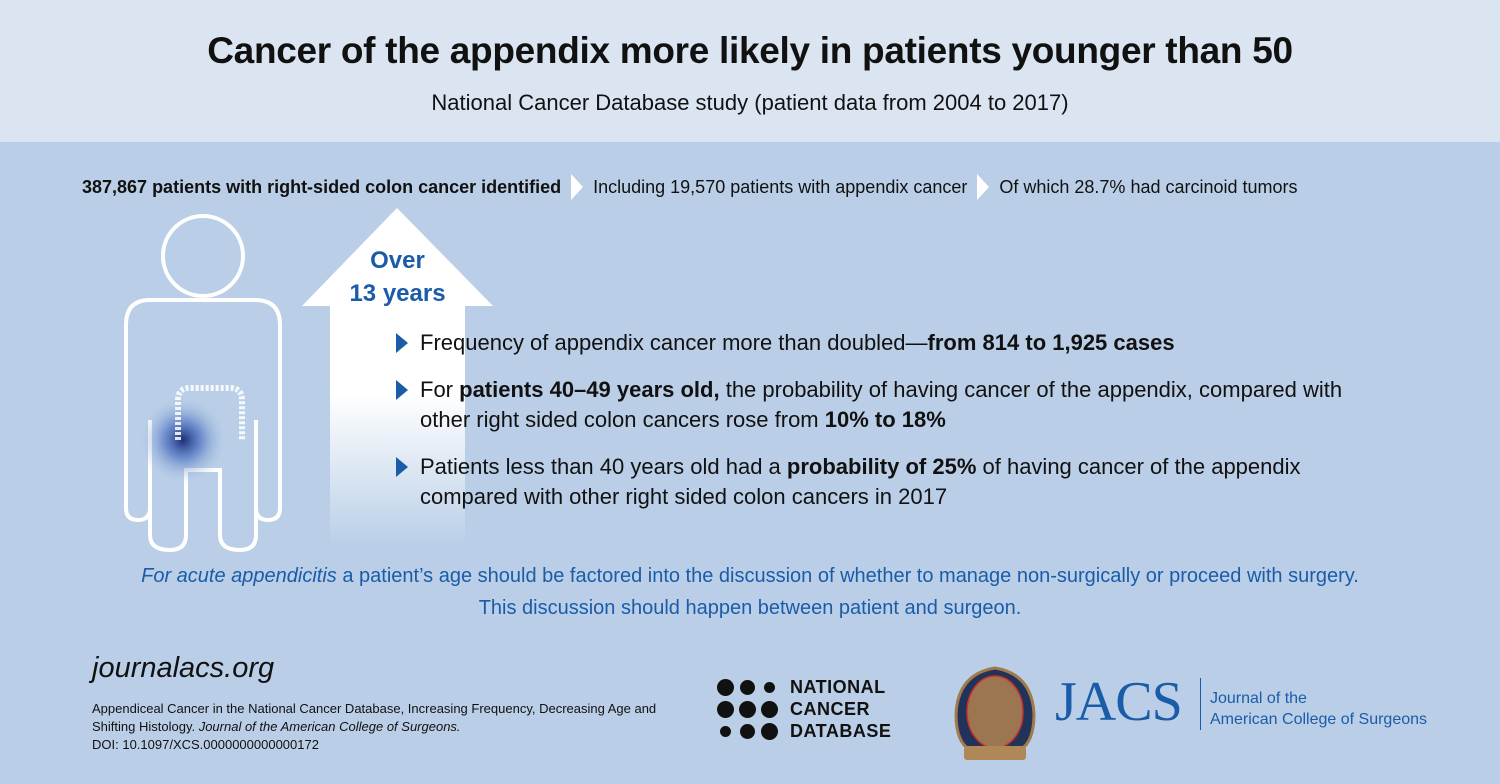 This screenshot has width=1500, height=784. I want to click on arrow-label-line1: Over, so click(397, 260).